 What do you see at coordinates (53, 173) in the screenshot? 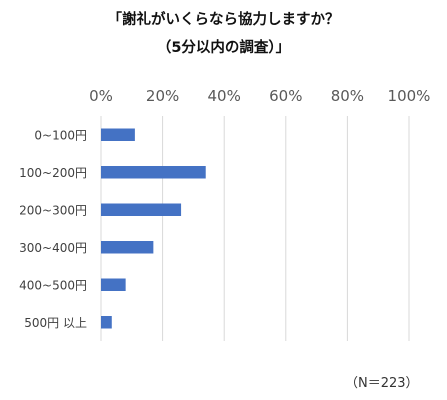
I see `category-label: 100~200円` at bounding box center [53, 173].